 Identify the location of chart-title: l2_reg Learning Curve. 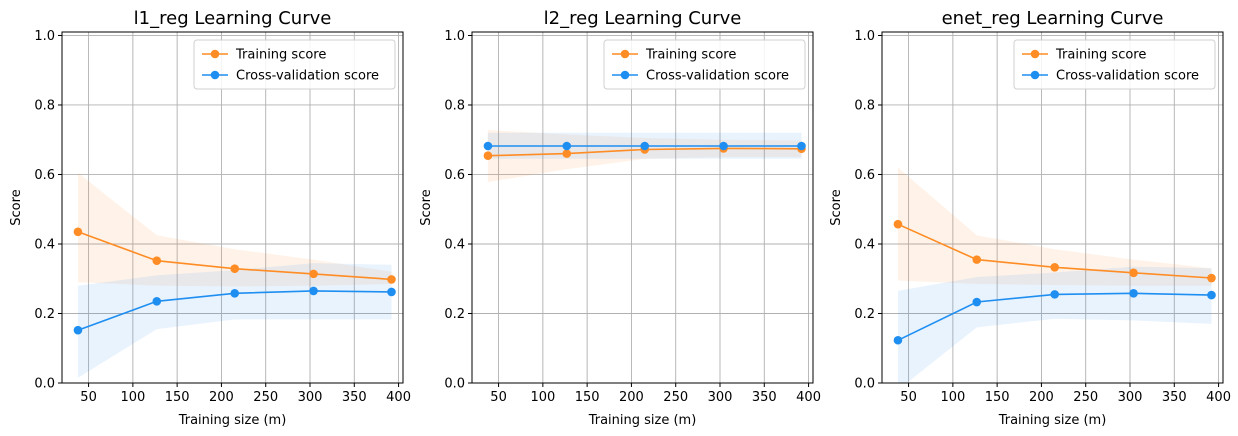
(643, 18).